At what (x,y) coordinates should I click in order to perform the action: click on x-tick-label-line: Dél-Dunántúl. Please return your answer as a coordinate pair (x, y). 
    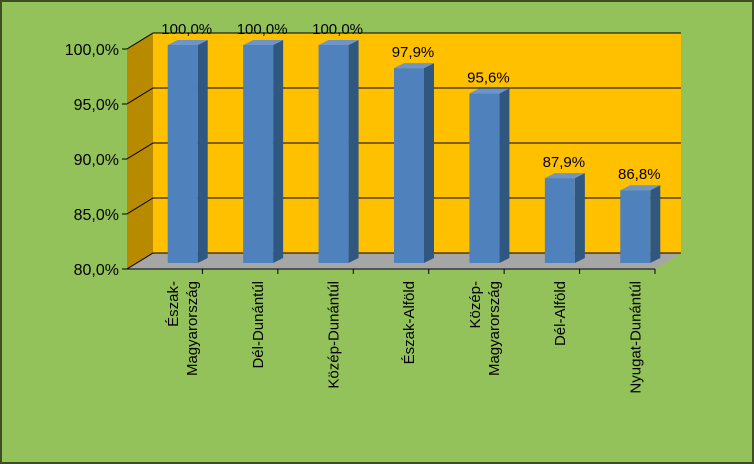
    Looking at the image, I should click on (258, 325).